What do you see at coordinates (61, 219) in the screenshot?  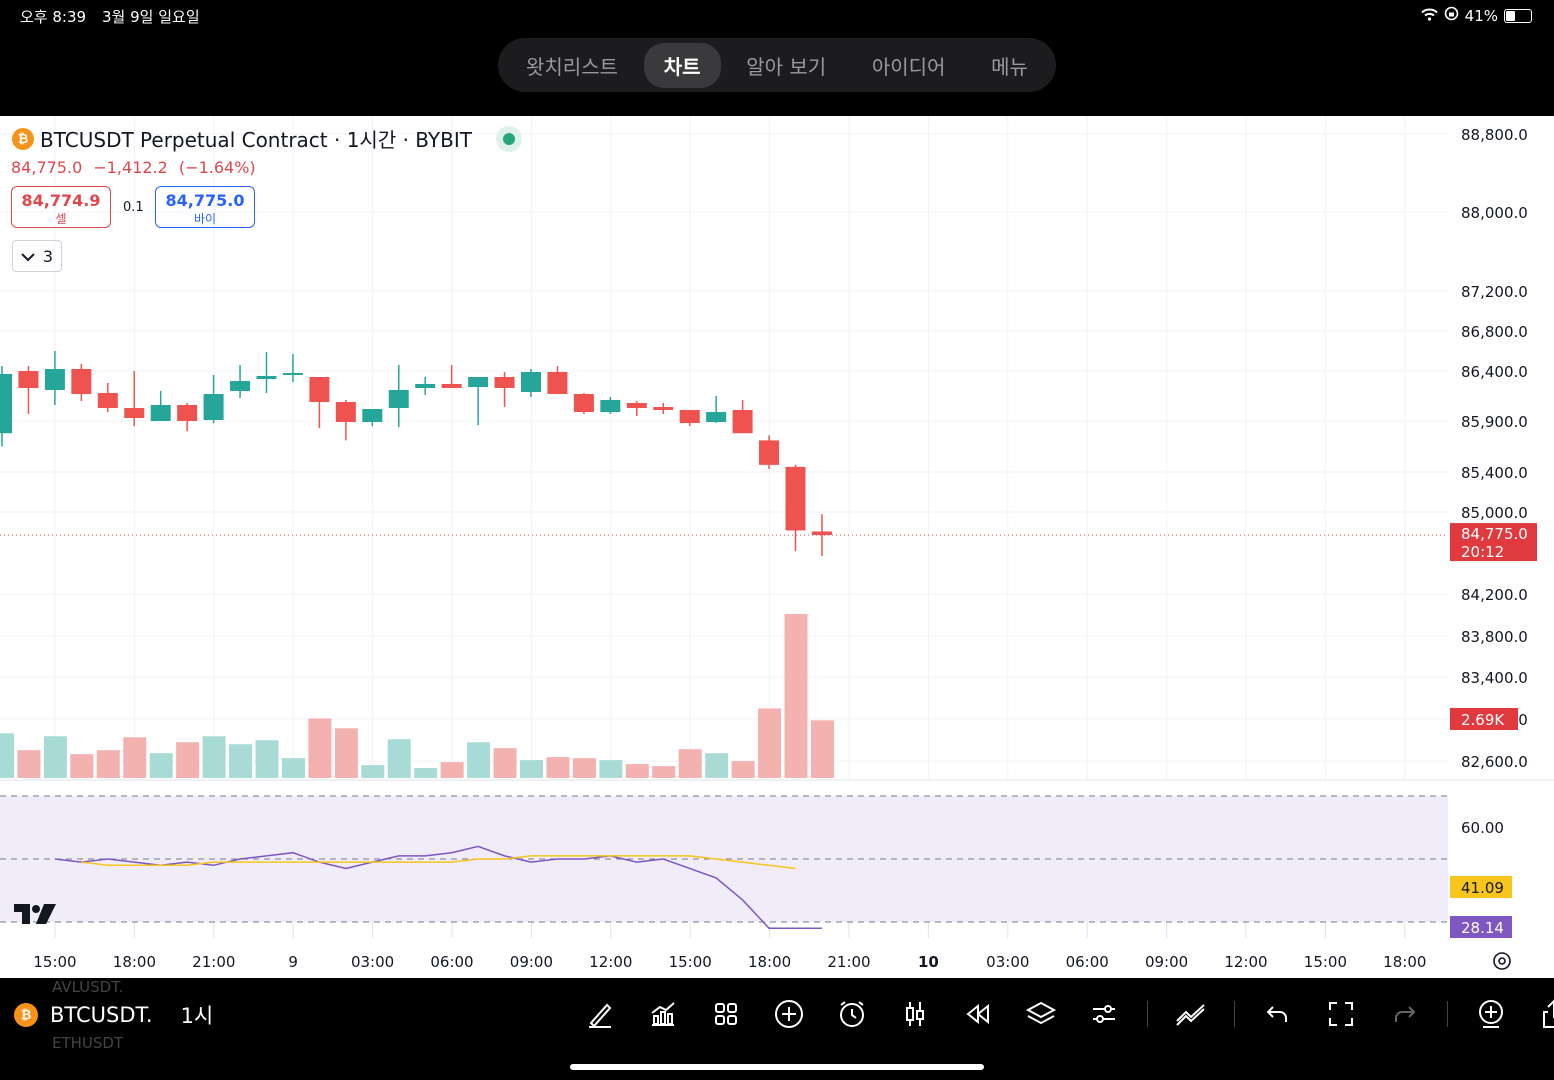 I see `sell-label: 셀` at bounding box center [61, 219].